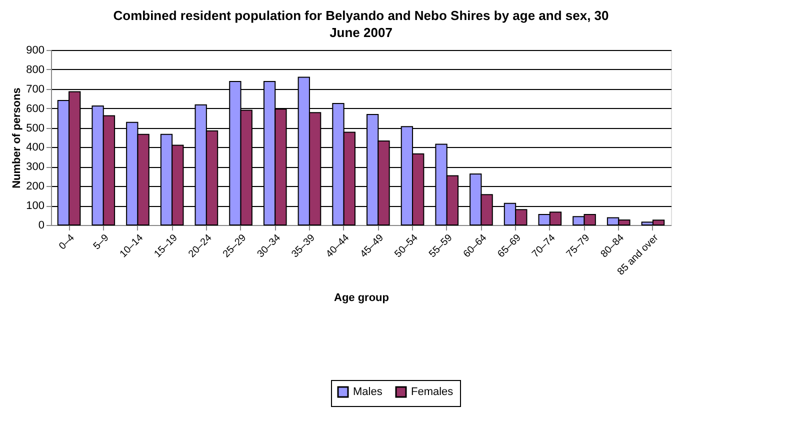 The image size is (788, 437). What do you see at coordinates (41, 226) in the screenshot?
I see `y-tick-label: 0` at bounding box center [41, 226].